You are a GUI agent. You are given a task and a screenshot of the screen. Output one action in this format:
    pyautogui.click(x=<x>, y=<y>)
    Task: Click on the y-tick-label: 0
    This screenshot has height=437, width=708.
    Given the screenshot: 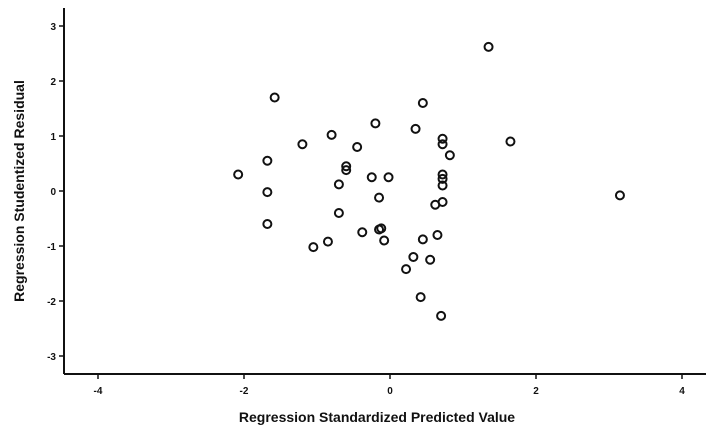 What is the action you would take?
    pyautogui.click(x=53, y=192)
    